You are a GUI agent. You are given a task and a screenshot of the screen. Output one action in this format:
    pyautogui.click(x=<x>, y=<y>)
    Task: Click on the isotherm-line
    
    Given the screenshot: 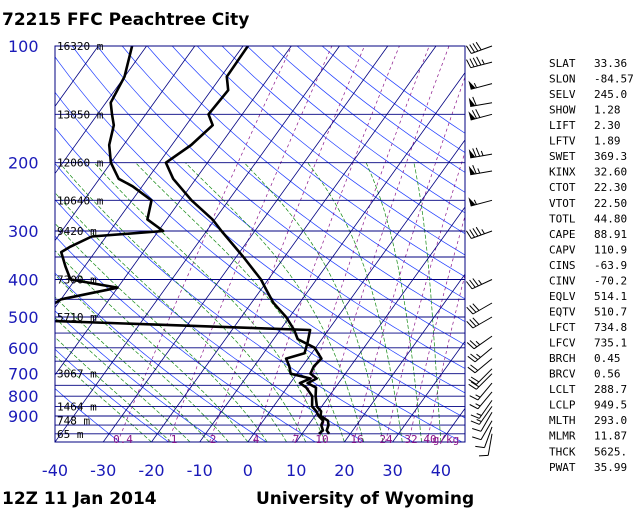 What is the action you would take?
    pyautogui.click(x=428, y=391)
    